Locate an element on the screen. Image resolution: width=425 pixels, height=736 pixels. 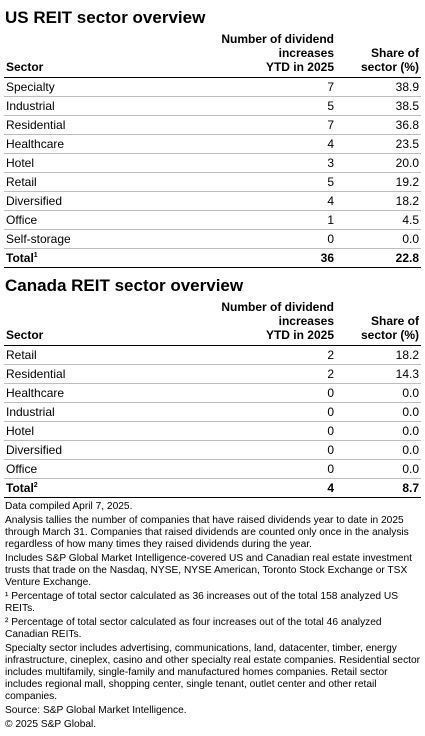
share-cell: 23.5 is located at coordinates (378, 144).